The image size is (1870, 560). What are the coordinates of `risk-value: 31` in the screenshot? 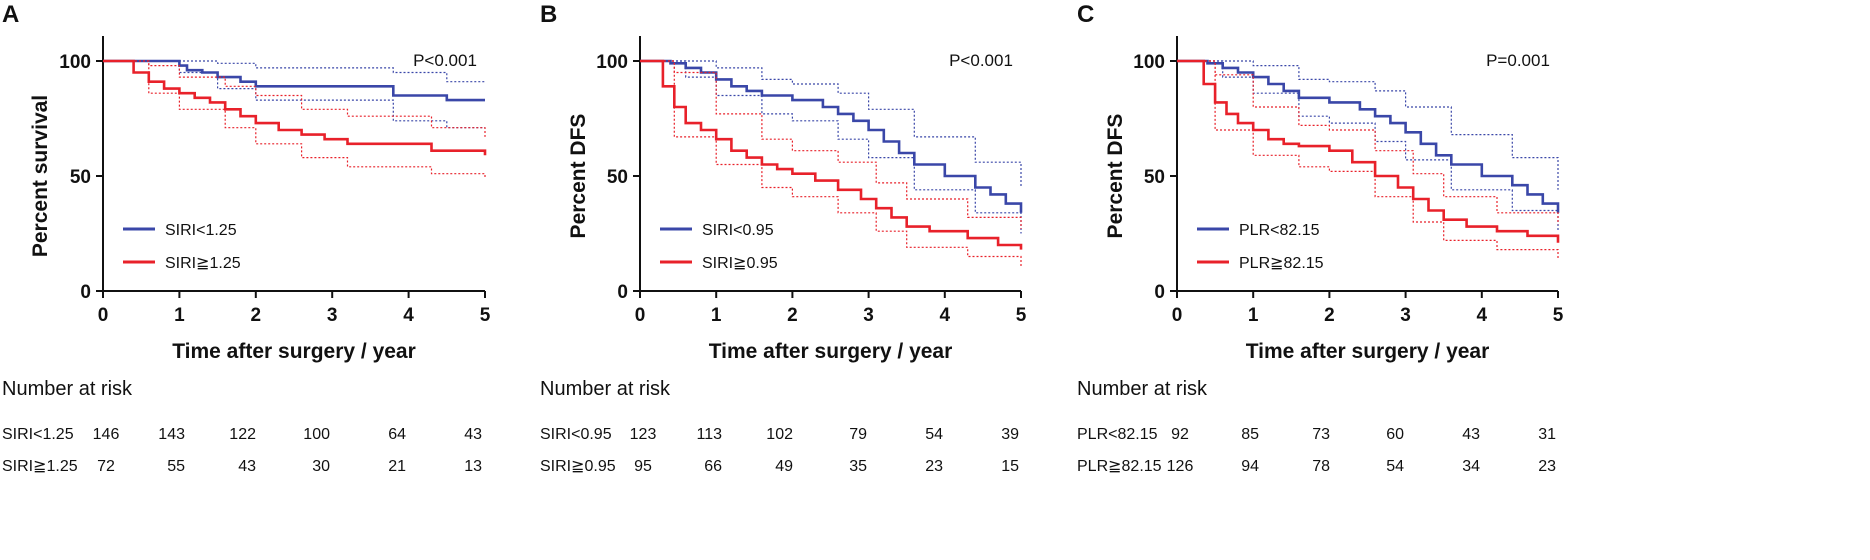 It's located at (1547, 434).